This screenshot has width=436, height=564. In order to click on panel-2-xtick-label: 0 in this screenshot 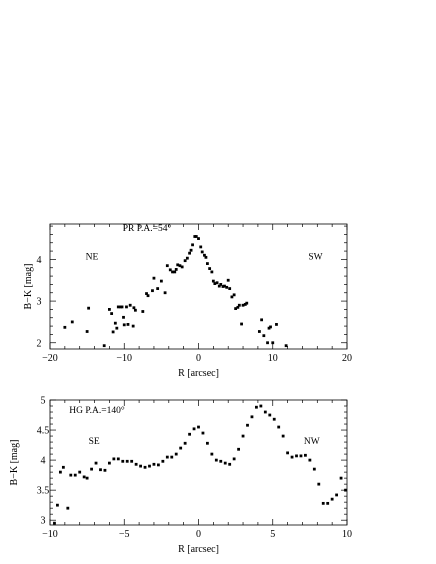, I will do `click(198, 534)`.